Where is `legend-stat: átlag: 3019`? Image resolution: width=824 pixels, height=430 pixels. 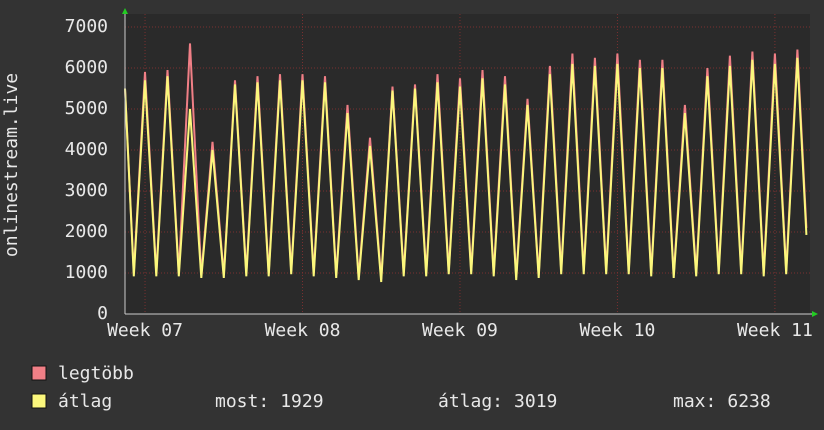
legend-stat: átlag: 3019 is located at coordinates (497, 401).